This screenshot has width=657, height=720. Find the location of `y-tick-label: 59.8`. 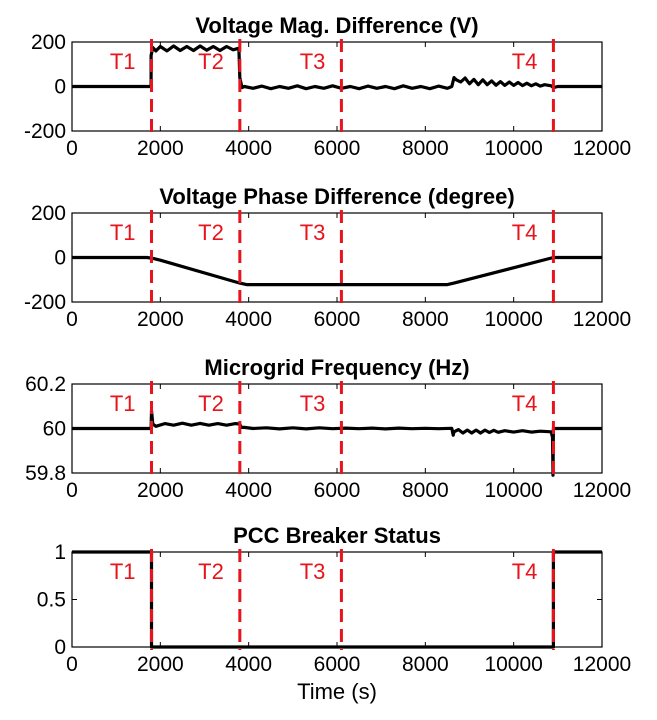

y-tick-label: 59.8 is located at coordinates (45, 473).